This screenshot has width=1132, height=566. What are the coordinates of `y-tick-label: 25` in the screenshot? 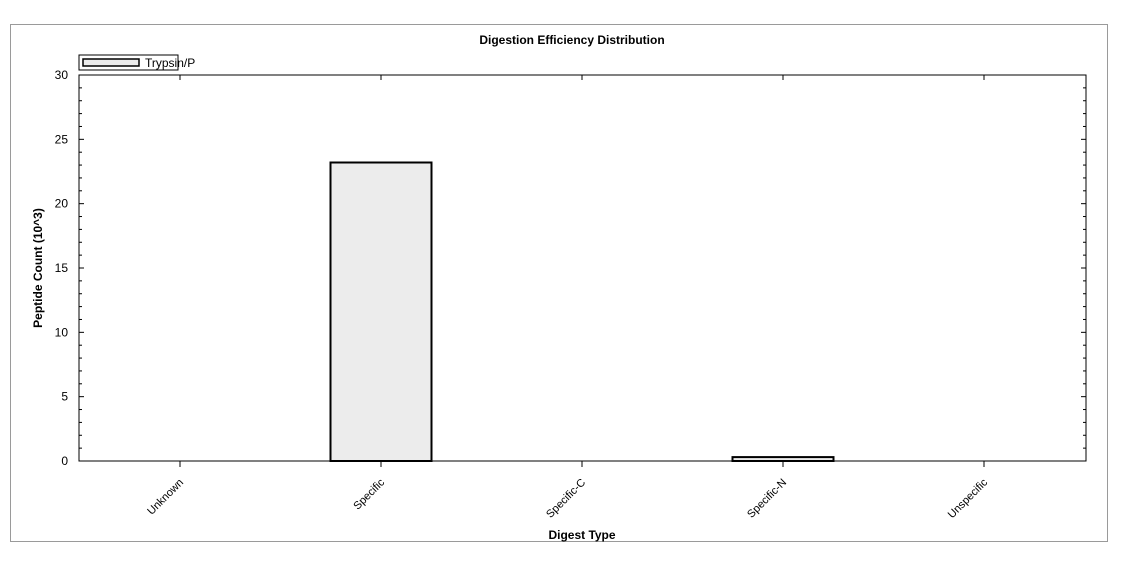 It's located at (62, 139).